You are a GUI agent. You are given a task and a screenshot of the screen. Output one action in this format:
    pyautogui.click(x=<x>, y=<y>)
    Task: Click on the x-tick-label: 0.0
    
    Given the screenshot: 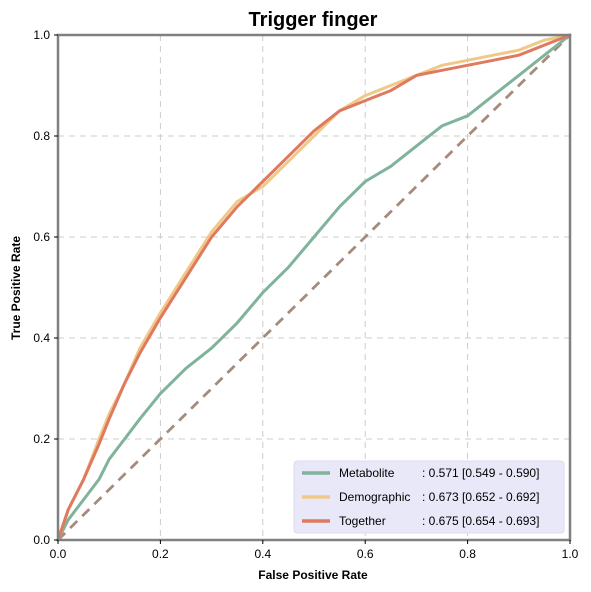 What is the action you would take?
    pyautogui.click(x=58, y=554)
    